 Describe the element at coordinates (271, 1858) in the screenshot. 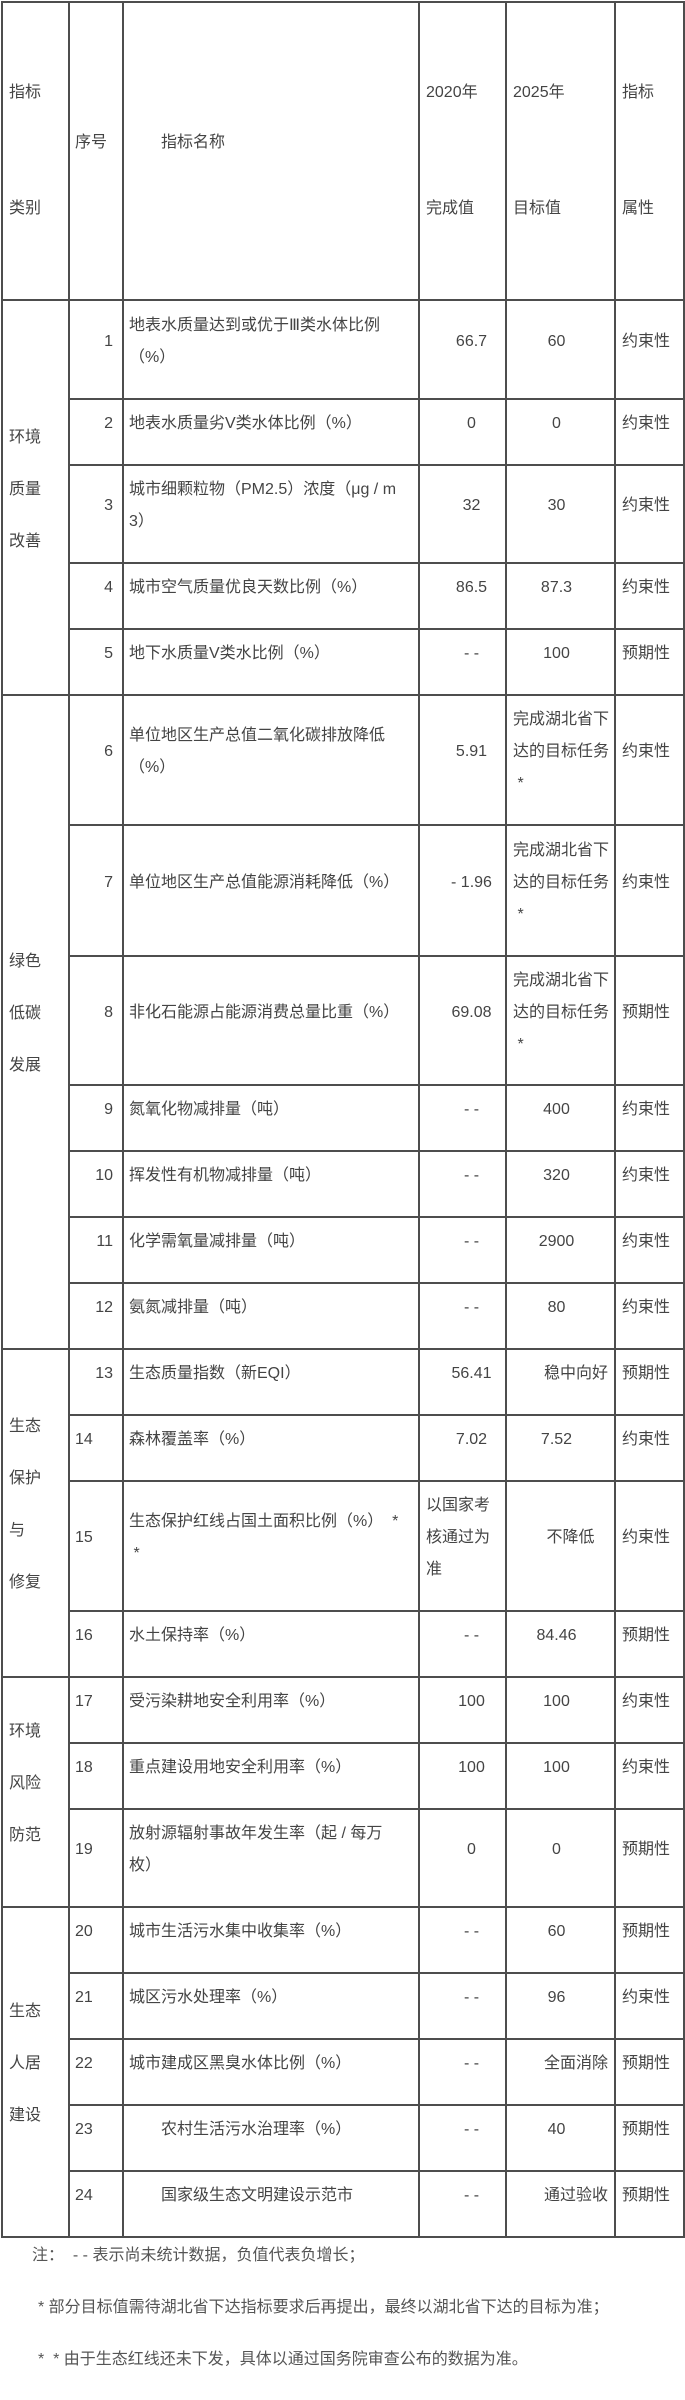

I see `indicator-name-cell: 放射源辐射事故年发生率（起 / 每万 枚）` at that location.